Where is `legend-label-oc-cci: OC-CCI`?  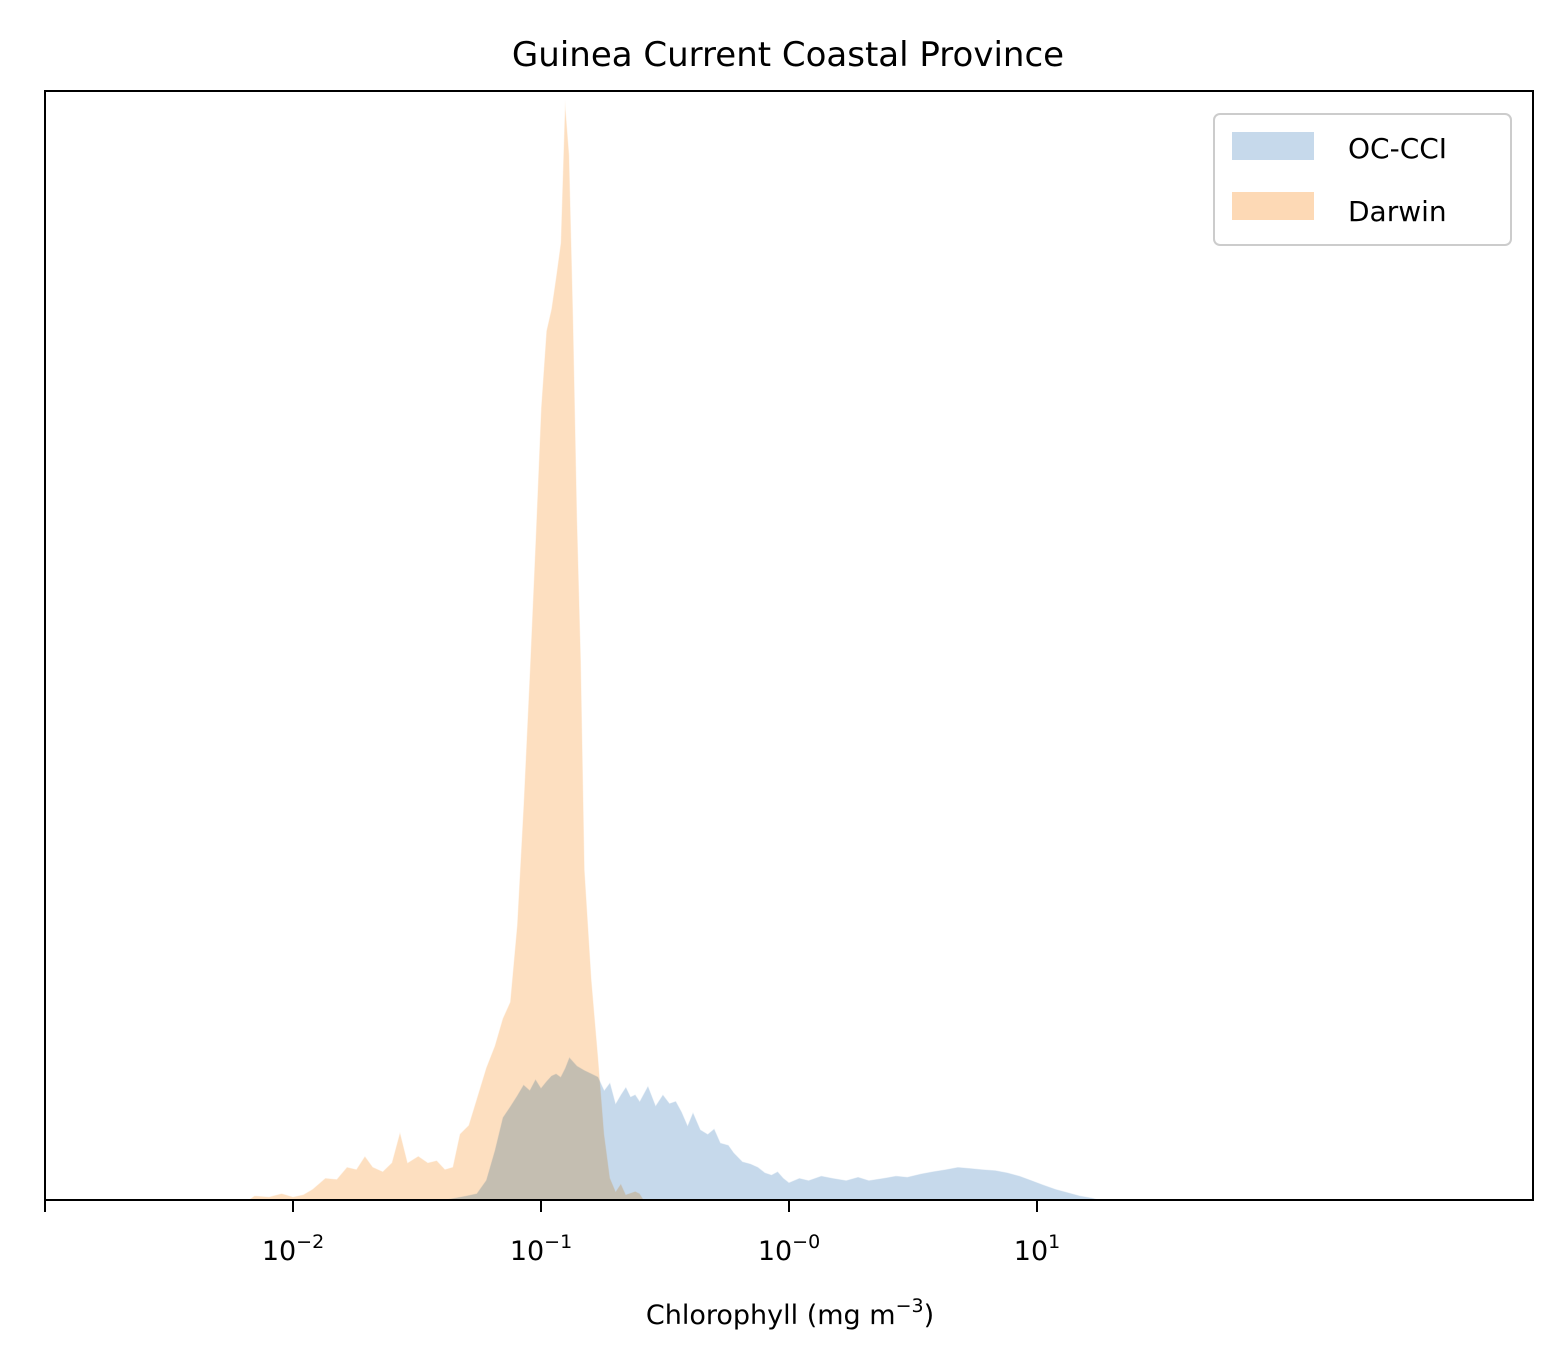 legend-label-oc-cci: OC-CCI is located at coordinates (1397, 148).